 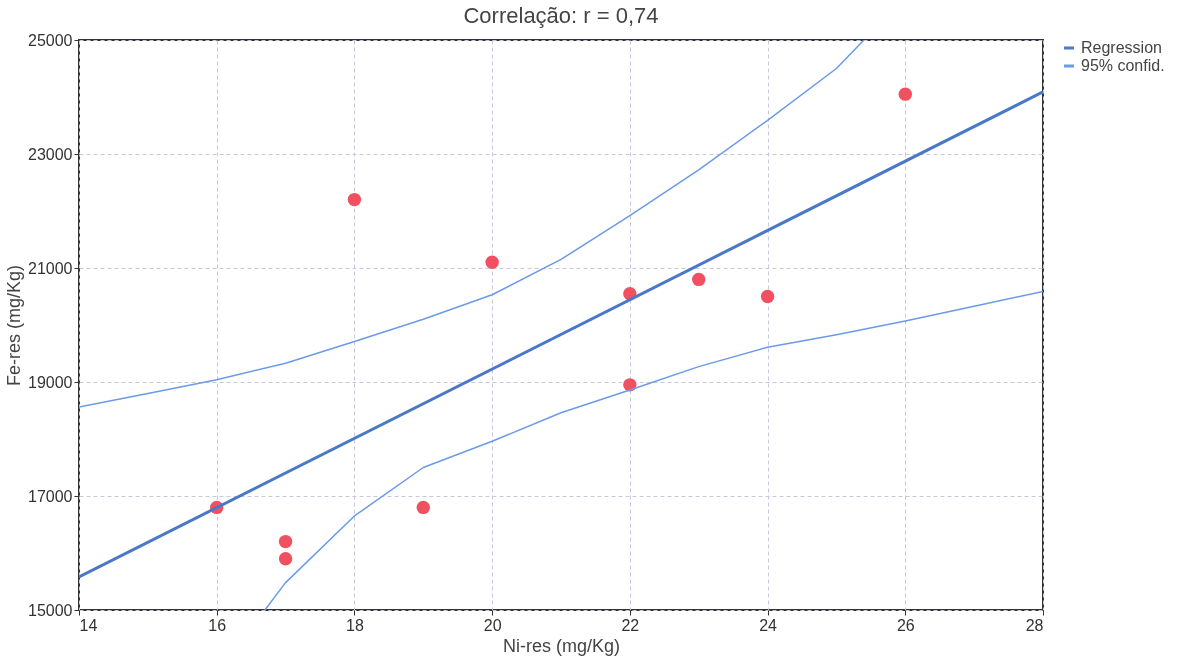 I want to click on y-tick-label: 23000, so click(x=50, y=154).